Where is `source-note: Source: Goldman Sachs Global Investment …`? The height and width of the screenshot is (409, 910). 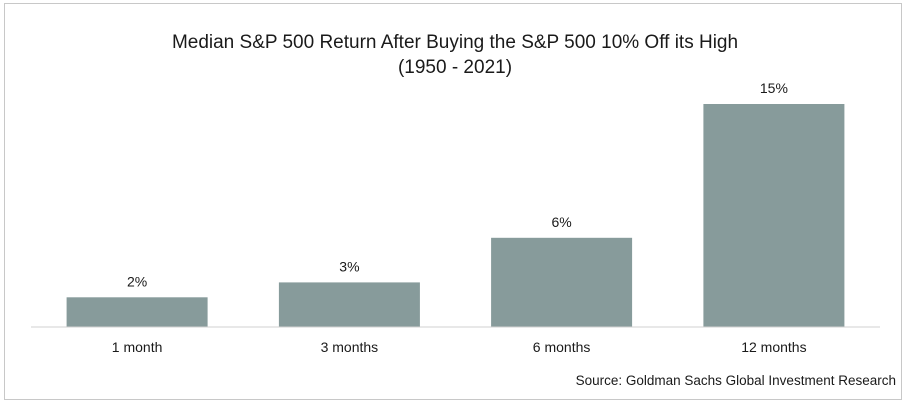 source-note: Source: Goldman Sachs Global Investment … is located at coordinates (736, 380).